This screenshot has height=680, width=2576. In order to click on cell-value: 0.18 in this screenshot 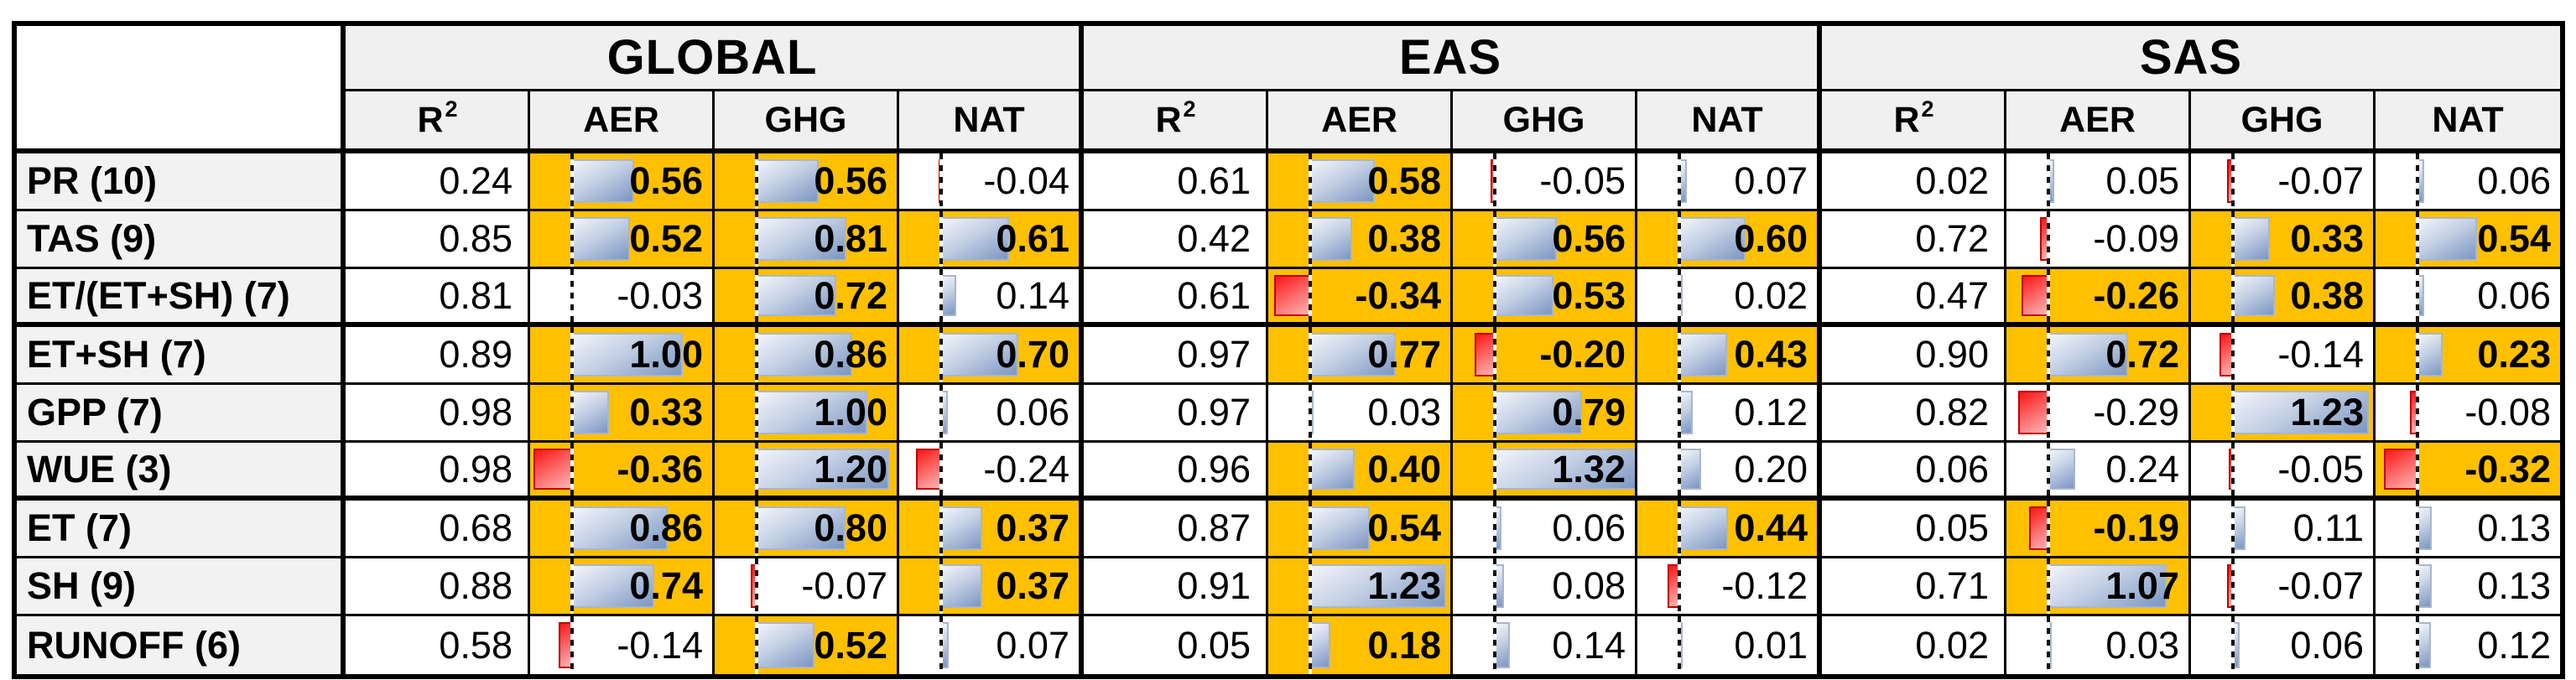, I will do `click(1404, 645)`.